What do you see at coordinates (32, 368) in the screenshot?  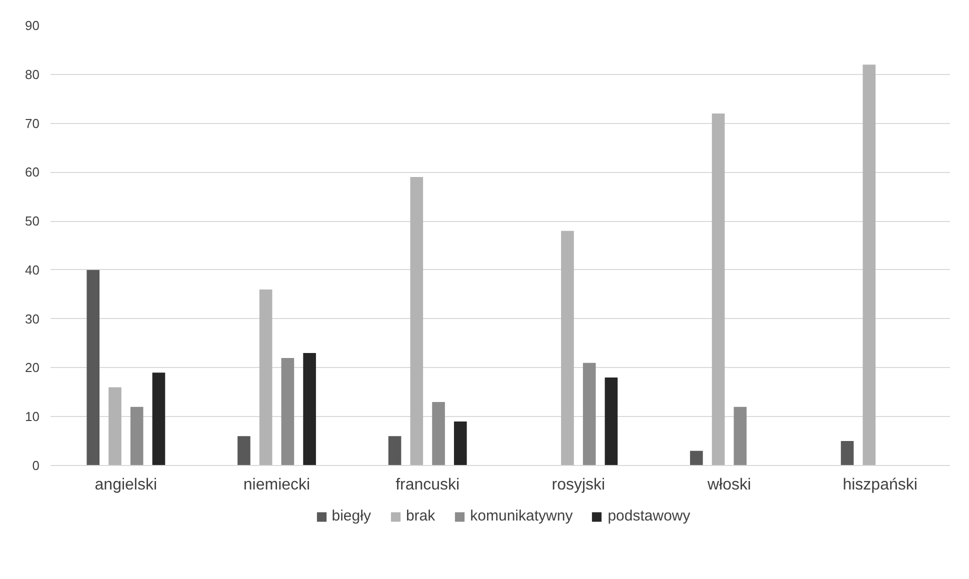 I see `y-tick-label: 20` at bounding box center [32, 368].